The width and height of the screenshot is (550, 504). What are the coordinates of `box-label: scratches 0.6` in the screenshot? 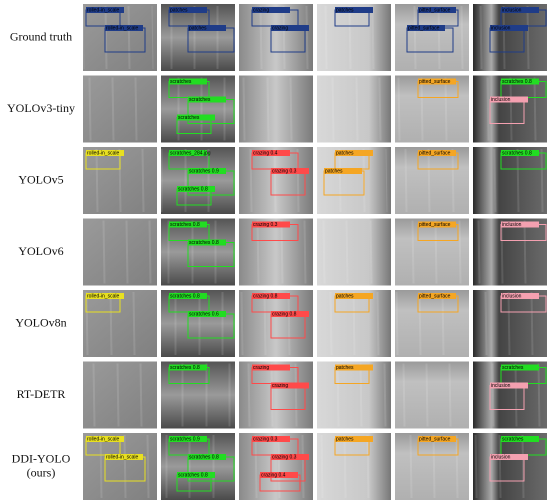 It's located at (204, 314).